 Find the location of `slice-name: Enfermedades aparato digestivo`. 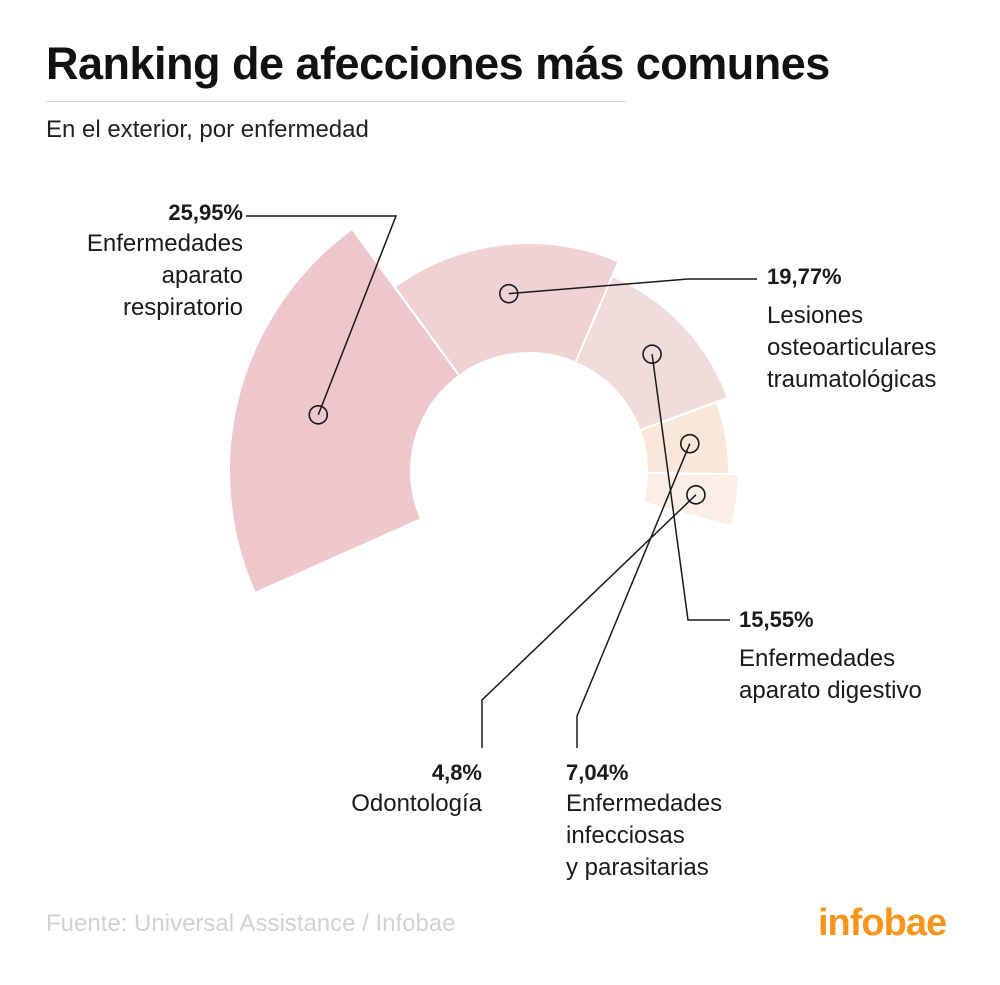

slice-name: Enfermedades aparato digestivo is located at coordinates (830, 674).